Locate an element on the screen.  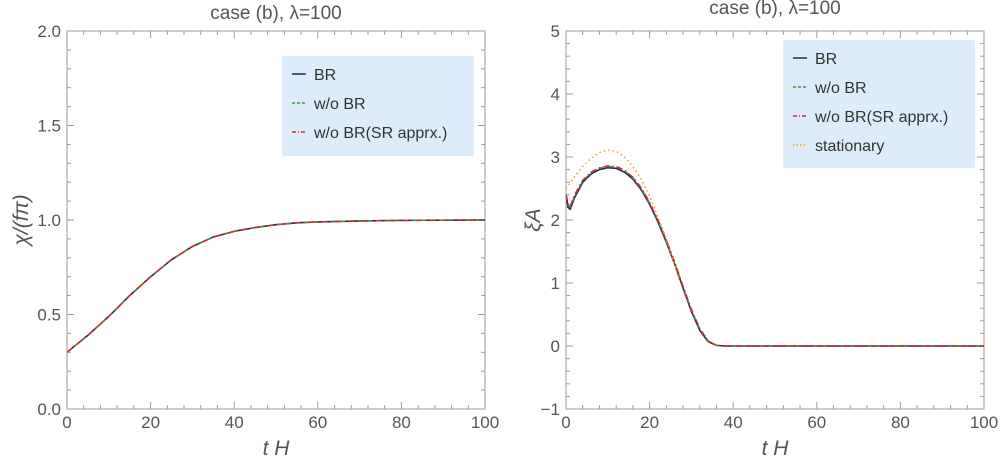
y-tick-label: −1 is located at coordinates (550, 409).